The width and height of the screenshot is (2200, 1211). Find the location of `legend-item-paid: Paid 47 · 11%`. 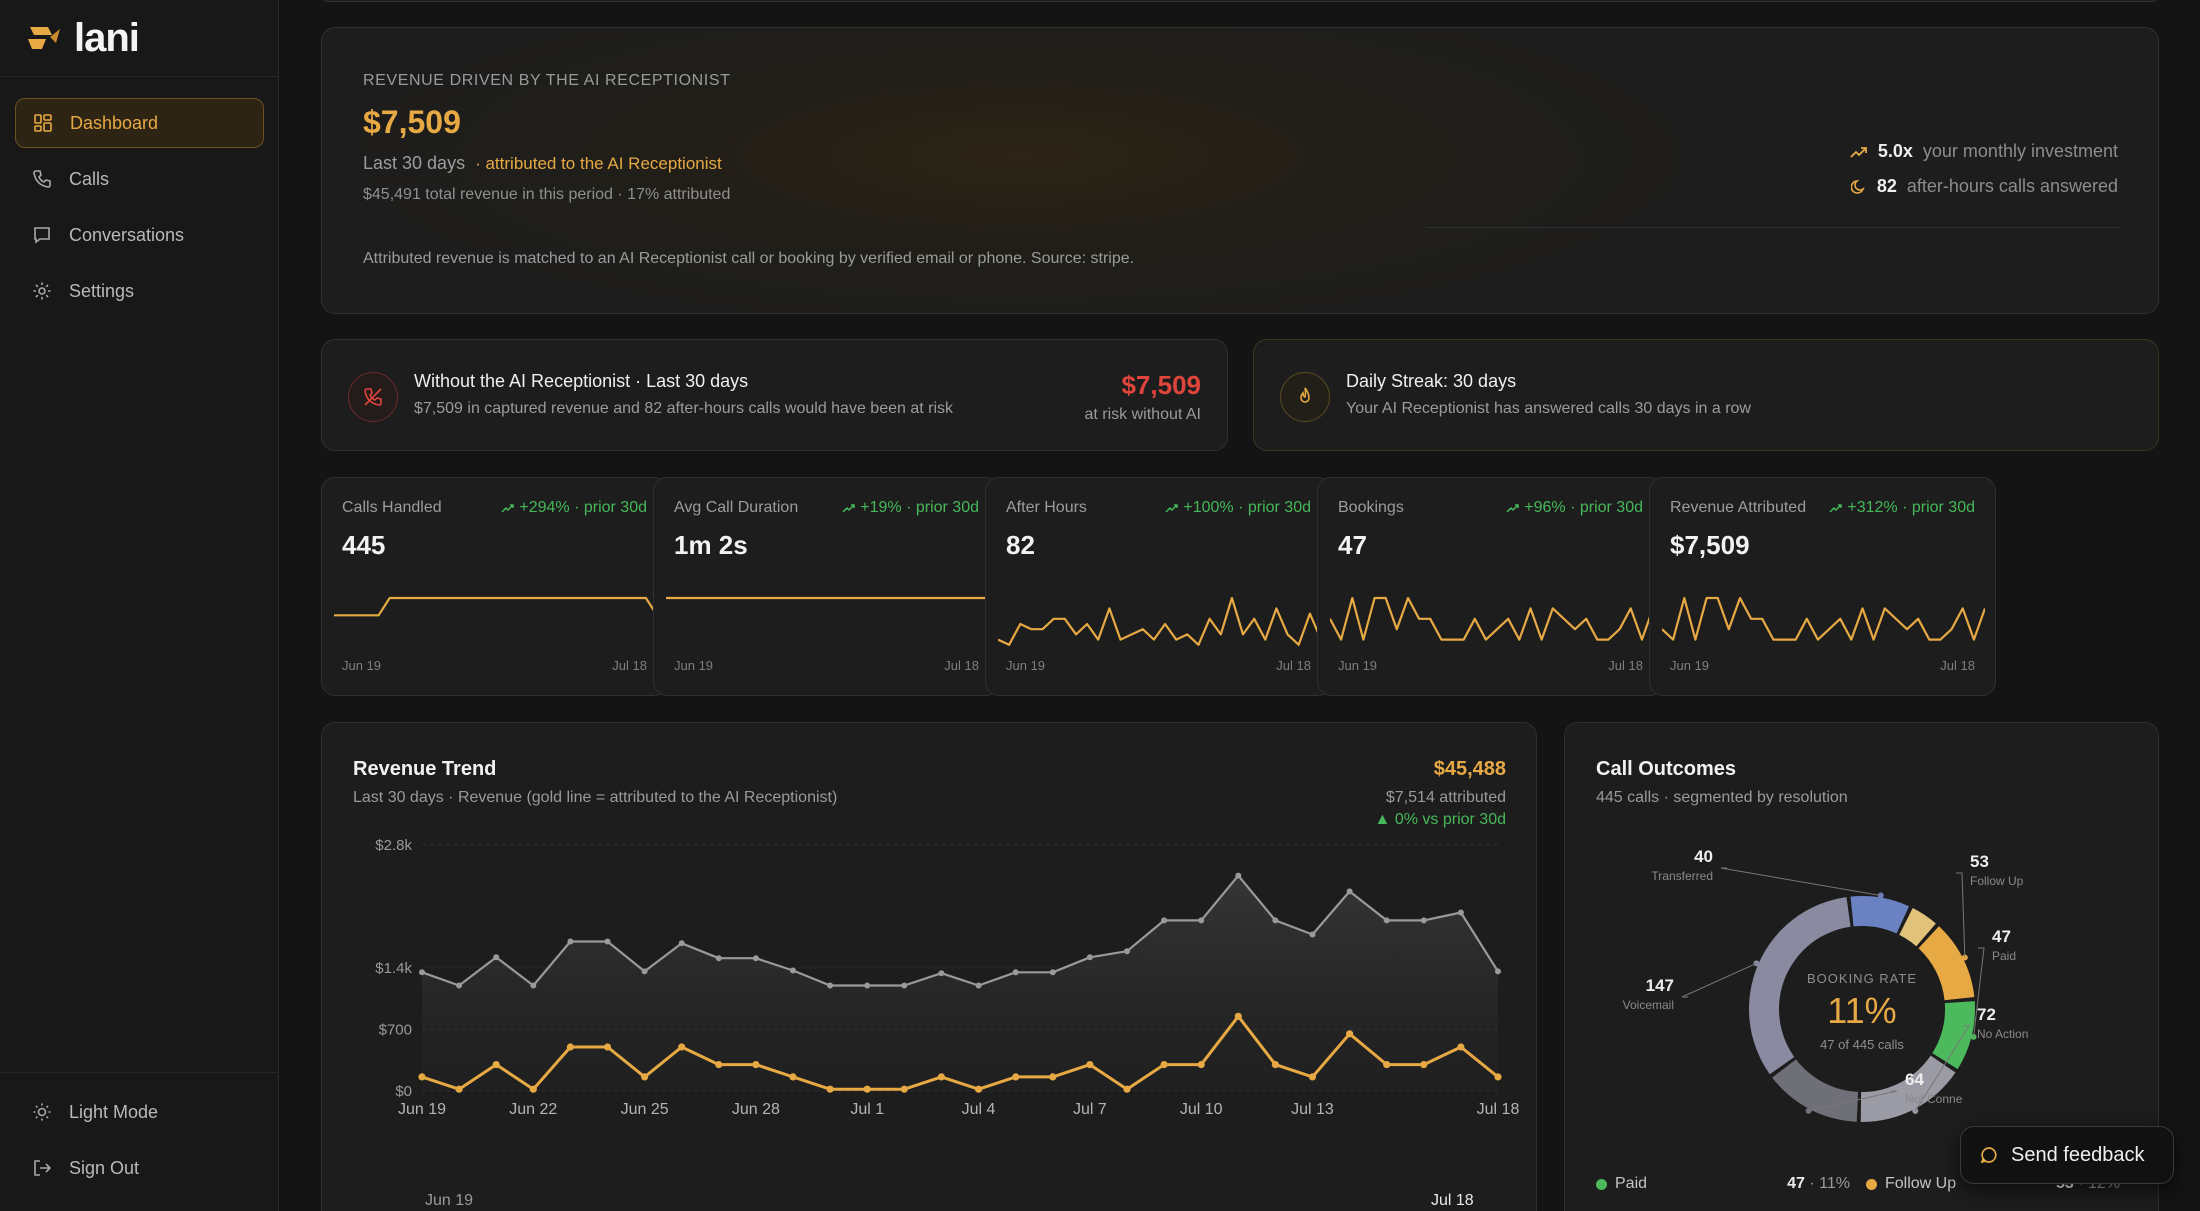

legend-item-paid: Paid 47 · 11% is located at coordinates (1731, 1184).